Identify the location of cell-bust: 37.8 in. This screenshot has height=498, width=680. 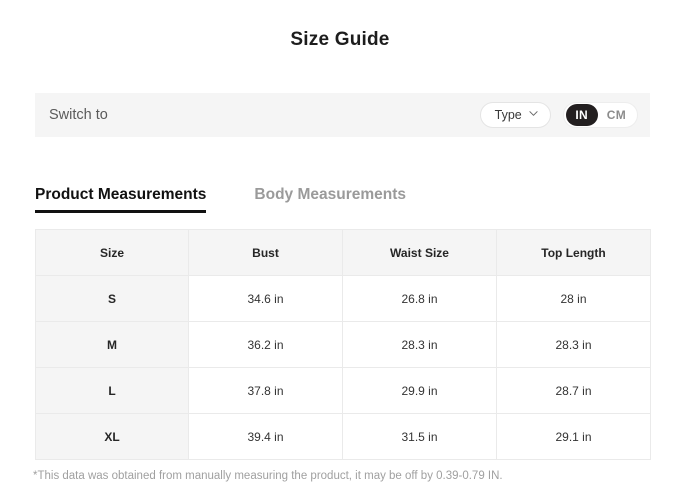
(265, 390).